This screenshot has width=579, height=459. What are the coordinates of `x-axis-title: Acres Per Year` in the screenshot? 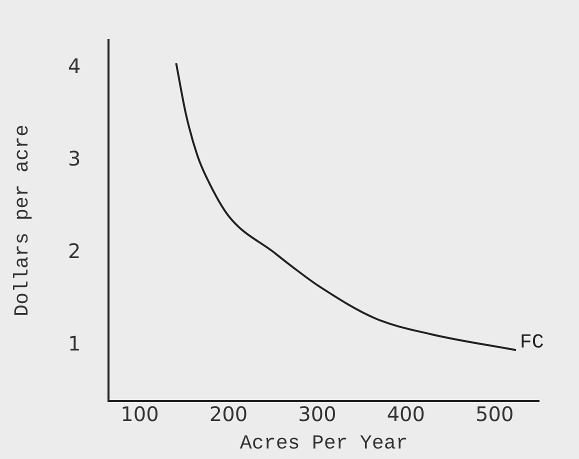 It's located at (324, 444).